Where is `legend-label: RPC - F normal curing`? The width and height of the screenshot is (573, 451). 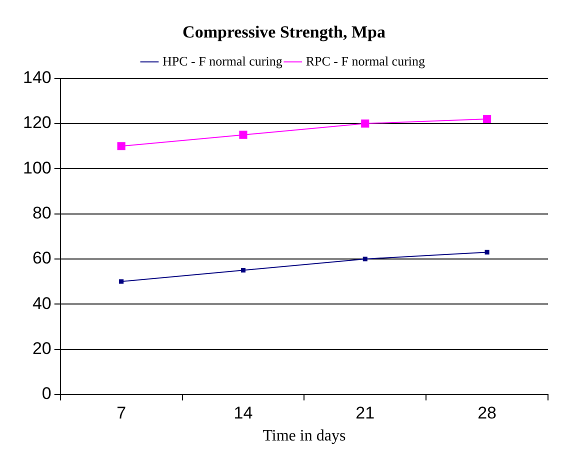
legend-label: RPC - F normal curing is located at coordinates (366, 60).